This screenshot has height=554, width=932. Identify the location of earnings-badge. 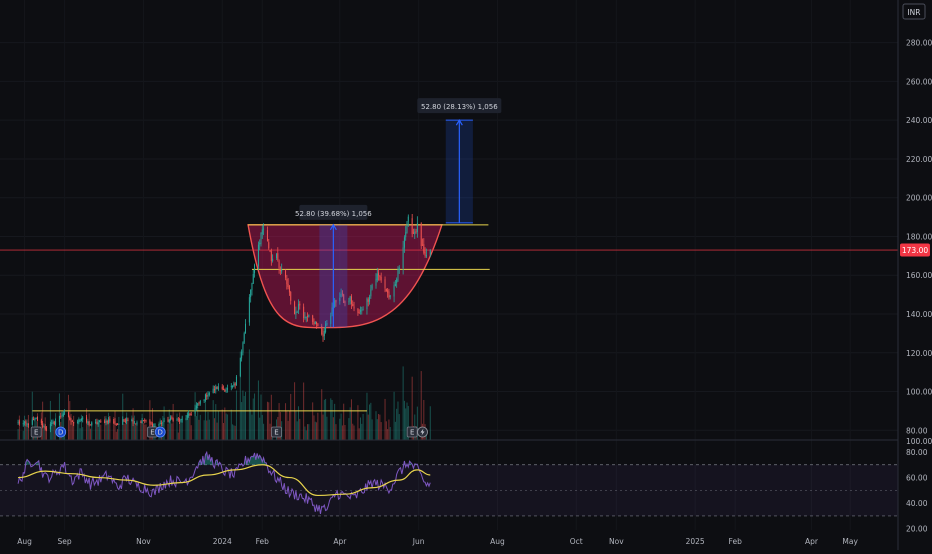
(36, 432).